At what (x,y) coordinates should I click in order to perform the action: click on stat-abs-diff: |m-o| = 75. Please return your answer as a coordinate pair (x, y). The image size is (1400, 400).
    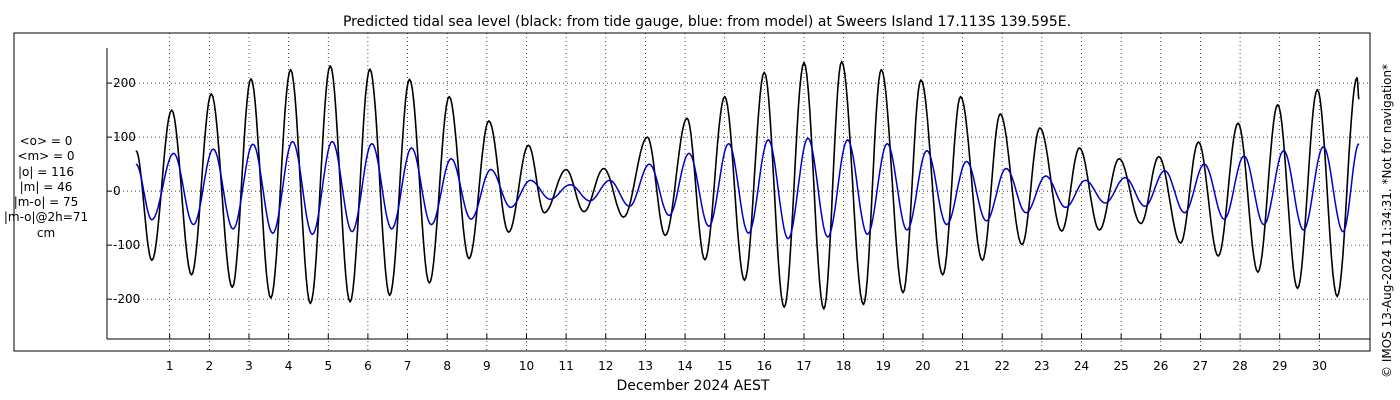
    Looking at the image, I should click on (46, 202).